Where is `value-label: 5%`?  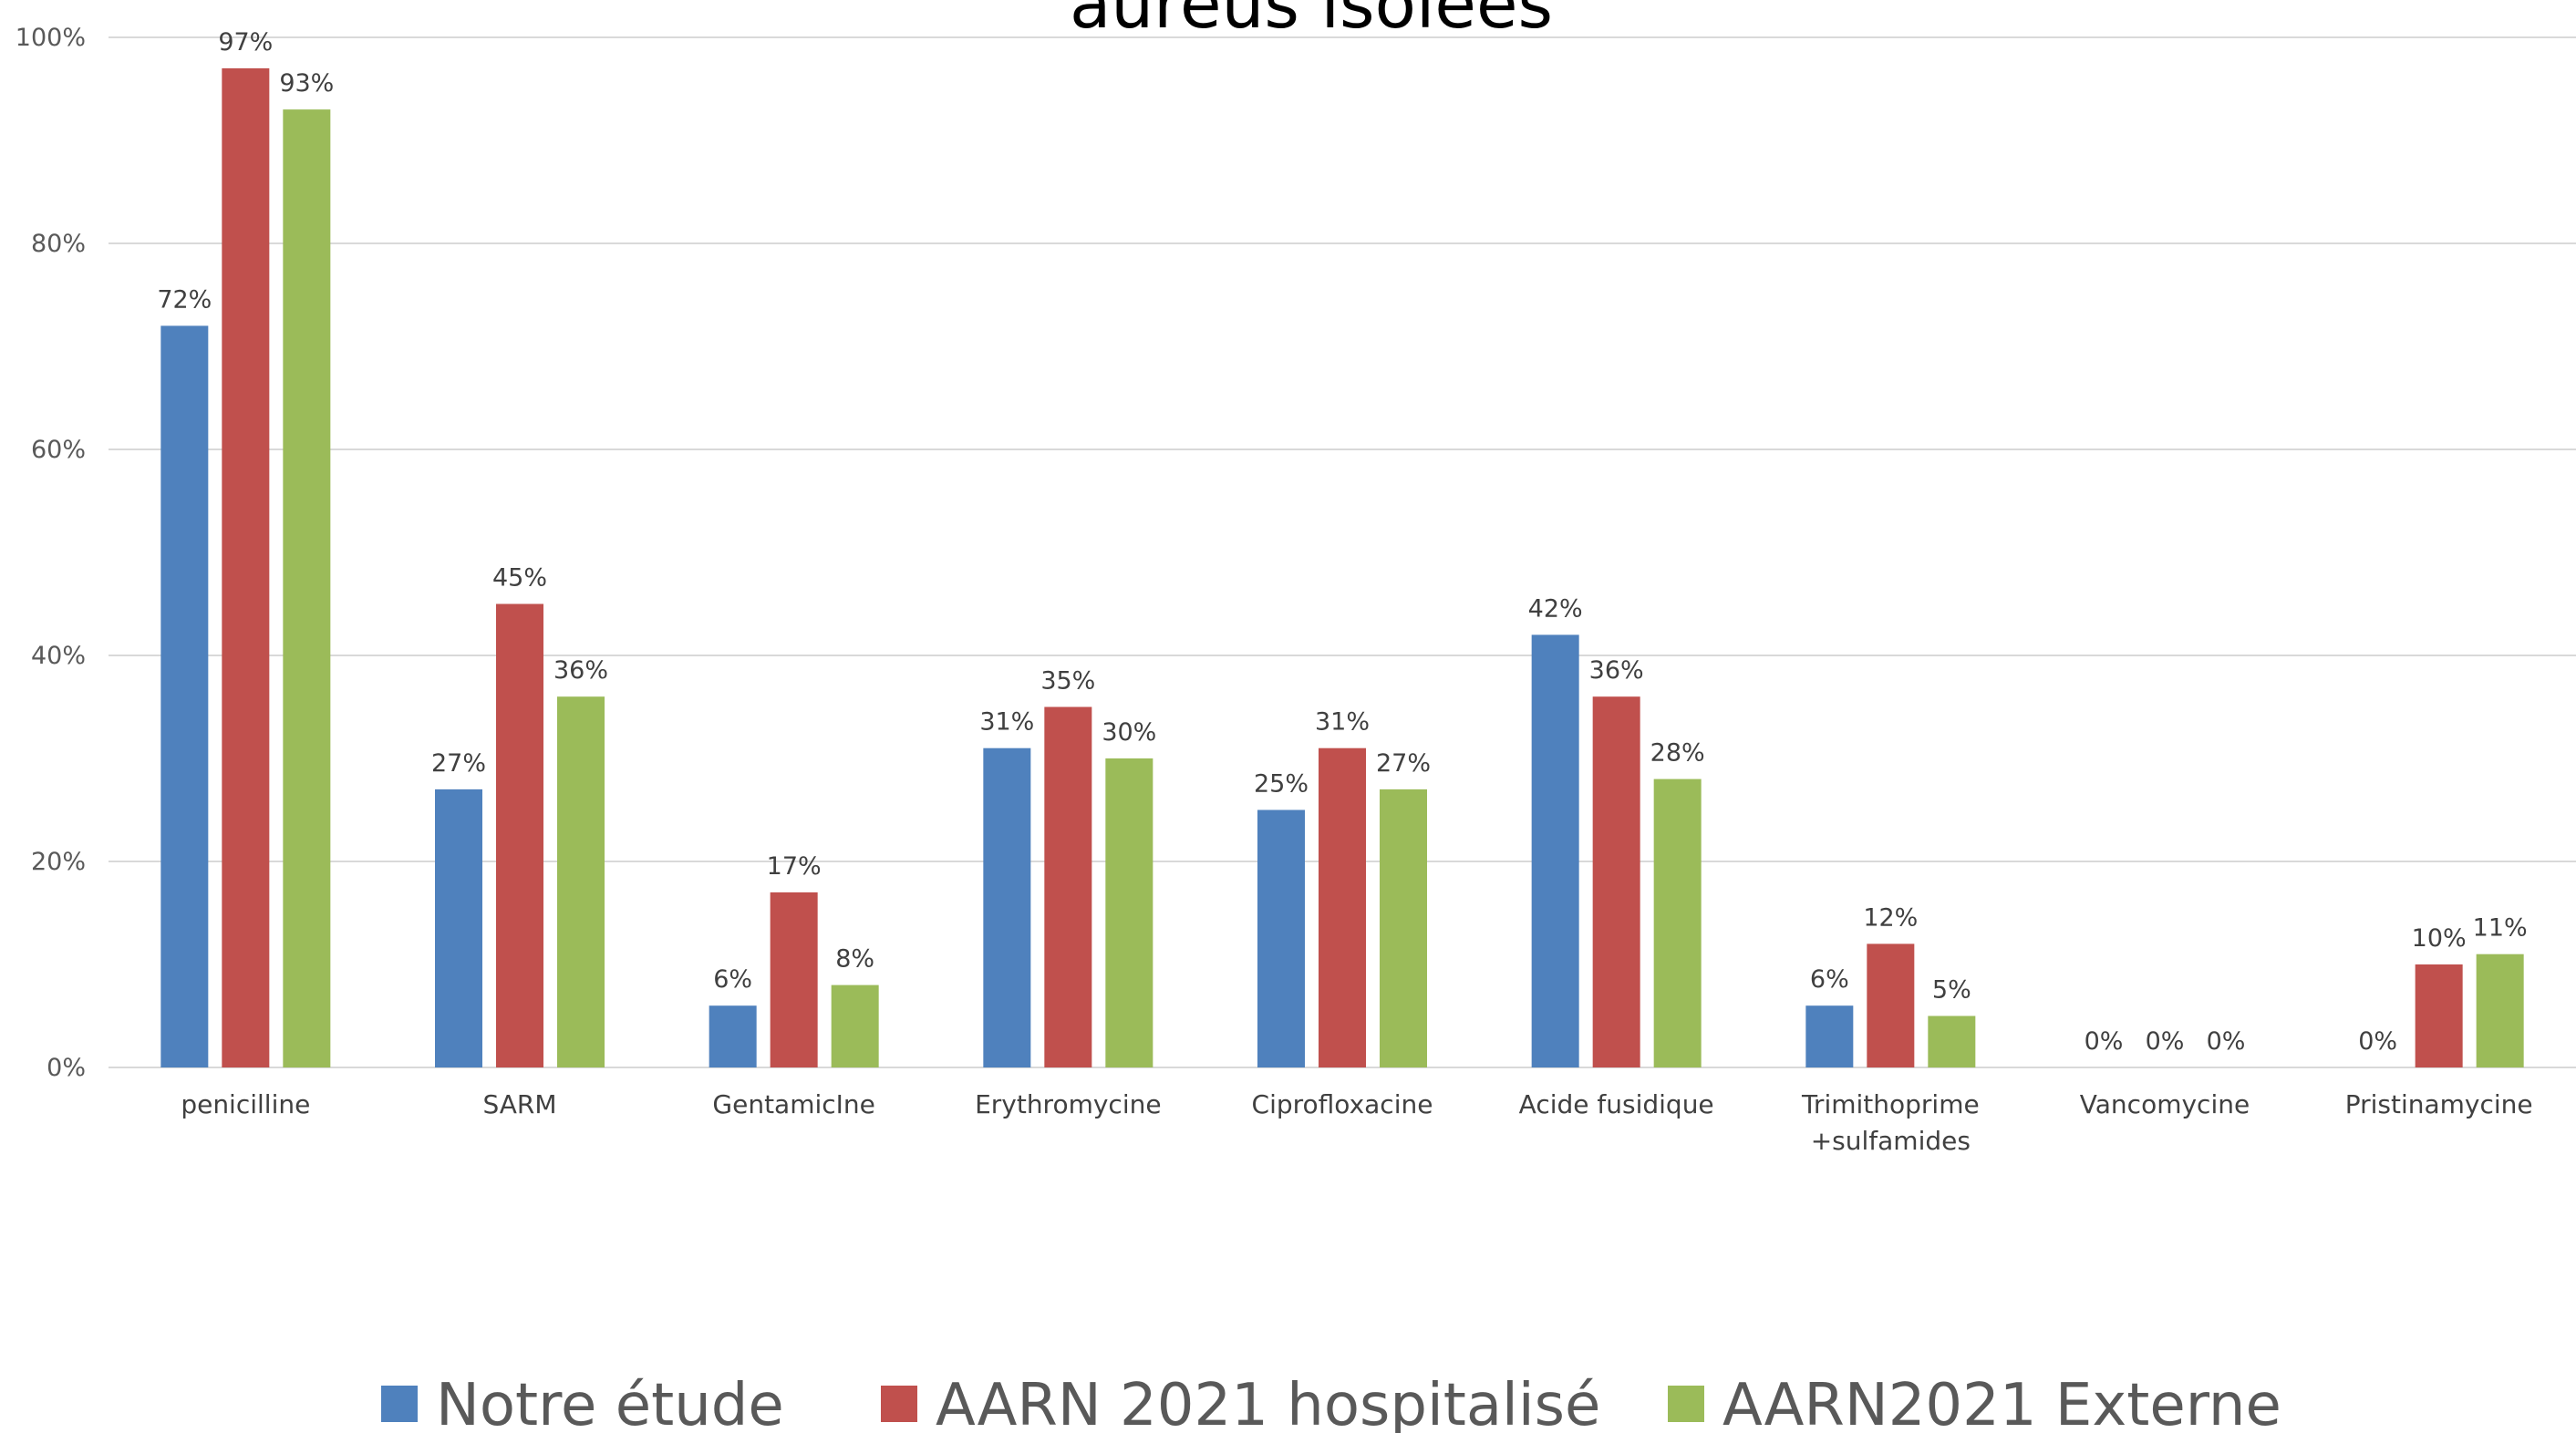 value-label: 5% is located at coordinates (1951, 990).